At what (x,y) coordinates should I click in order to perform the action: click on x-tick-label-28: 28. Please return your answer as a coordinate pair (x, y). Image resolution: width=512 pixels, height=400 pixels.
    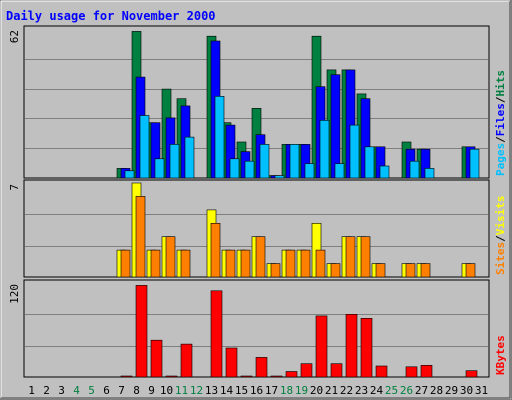
    Looking at the image, I should click on (436, 390).